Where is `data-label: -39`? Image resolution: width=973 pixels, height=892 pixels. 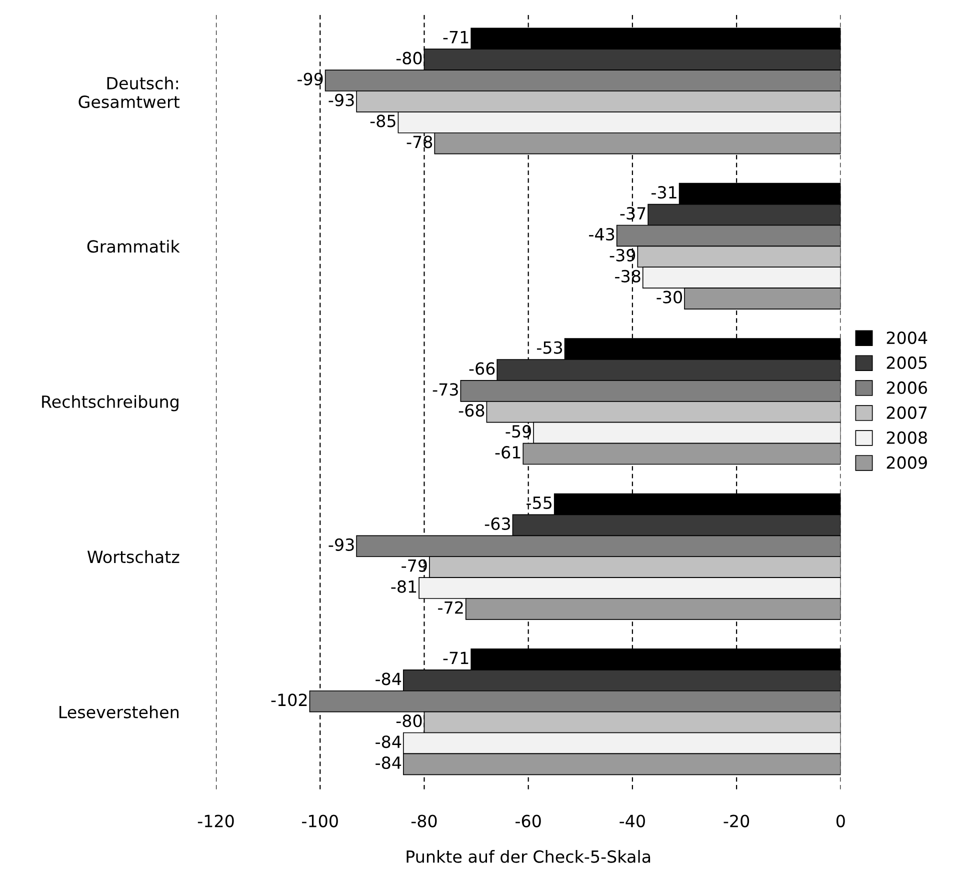 data-label: -39 is located at coordinates (623, 255).